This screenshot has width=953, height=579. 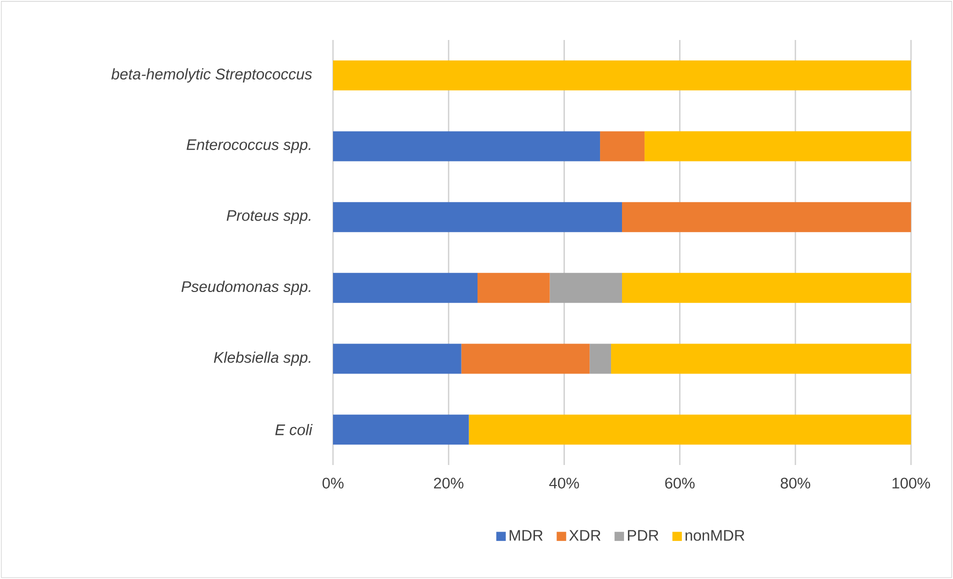 What do you see at coordinates (449, 483) in the screenshot?
I see `x-tick-label: 20%` at bounding box center [449, 483].